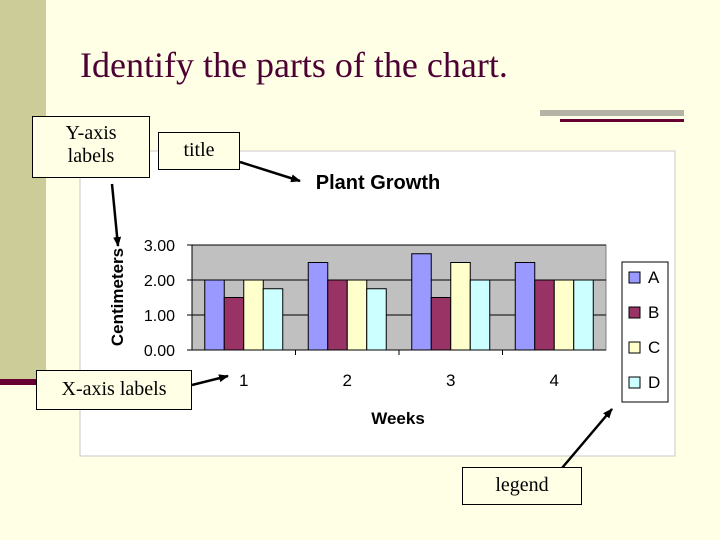  Describe the element at coordinates (116, 215) in the screenshot. I see `arrow-y-labels` at that location.